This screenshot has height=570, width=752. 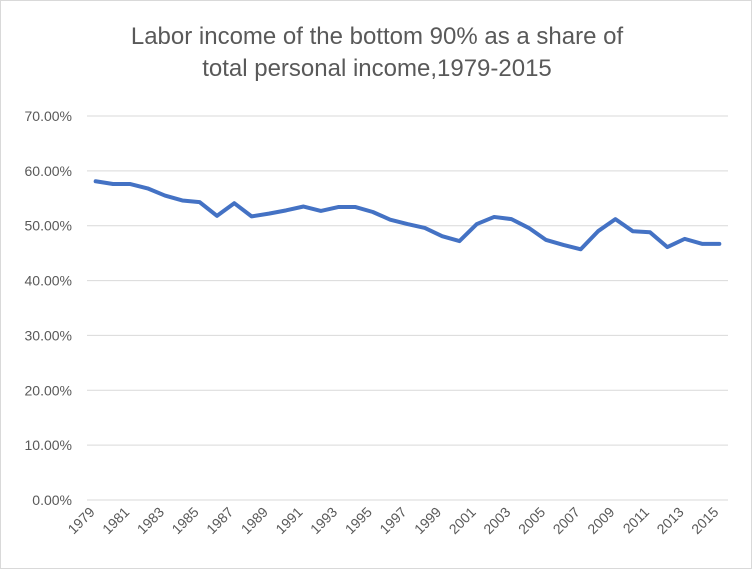 I want to click on x-tick-label: 2013, so click(x=669, y=520).